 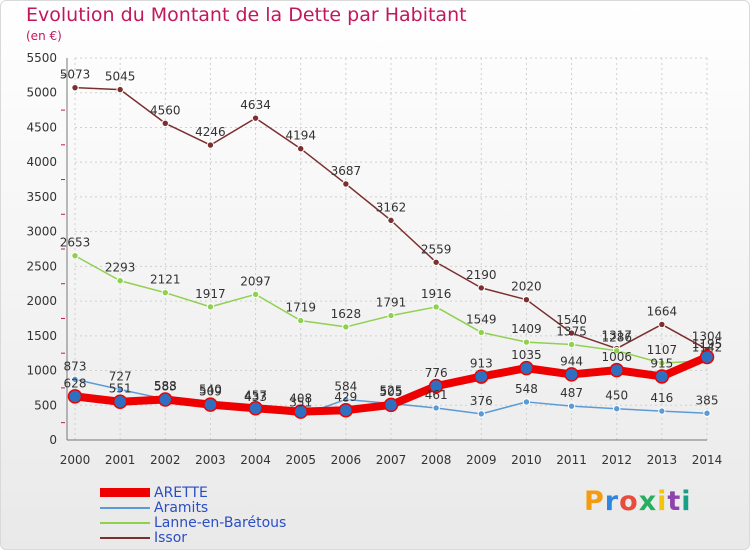 What do you see at coordinates (526, 355) in the screenshot?
I see `data-label-arette: 1035` at bounding box center [526, 355].